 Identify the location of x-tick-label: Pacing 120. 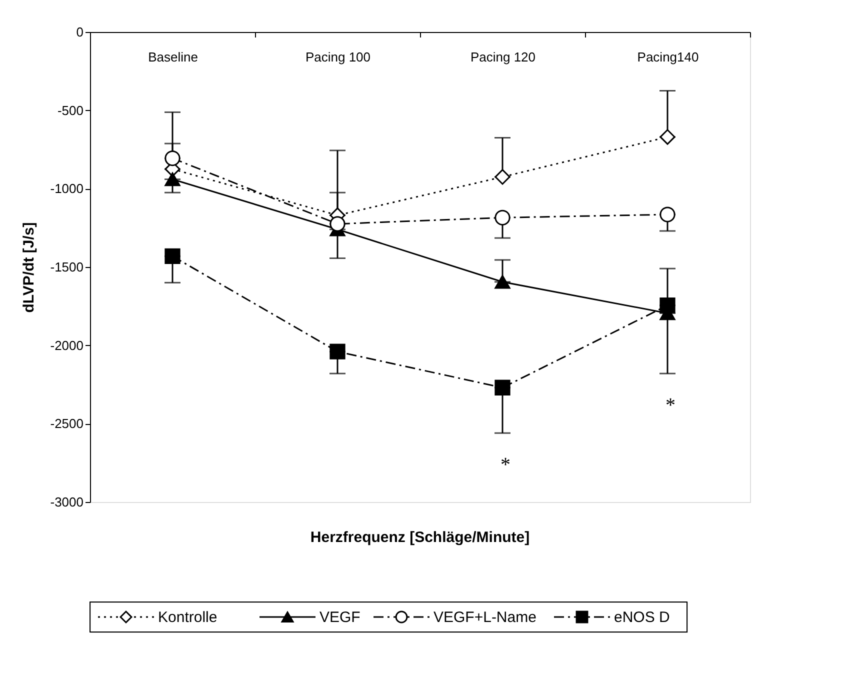
(503, 57).